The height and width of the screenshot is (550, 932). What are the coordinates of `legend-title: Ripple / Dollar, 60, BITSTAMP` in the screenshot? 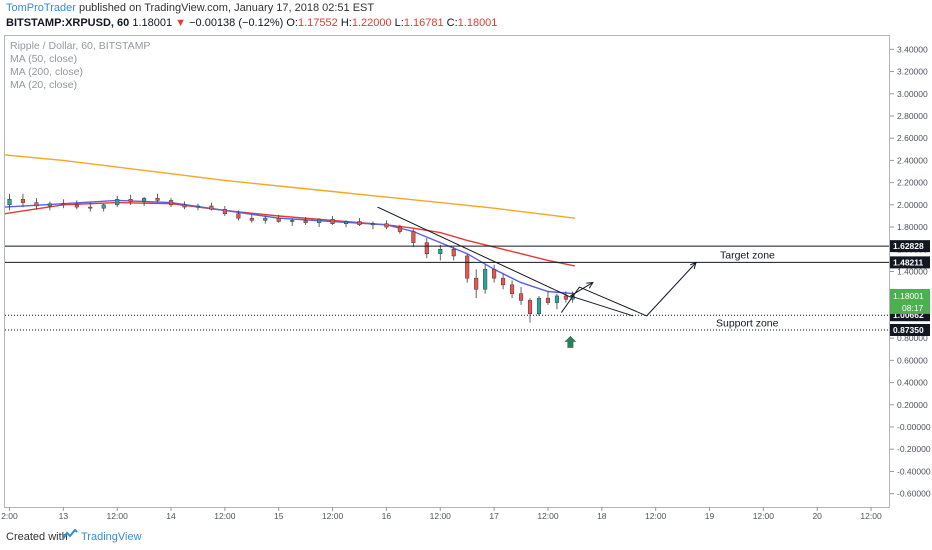 It's located at (80, 46).